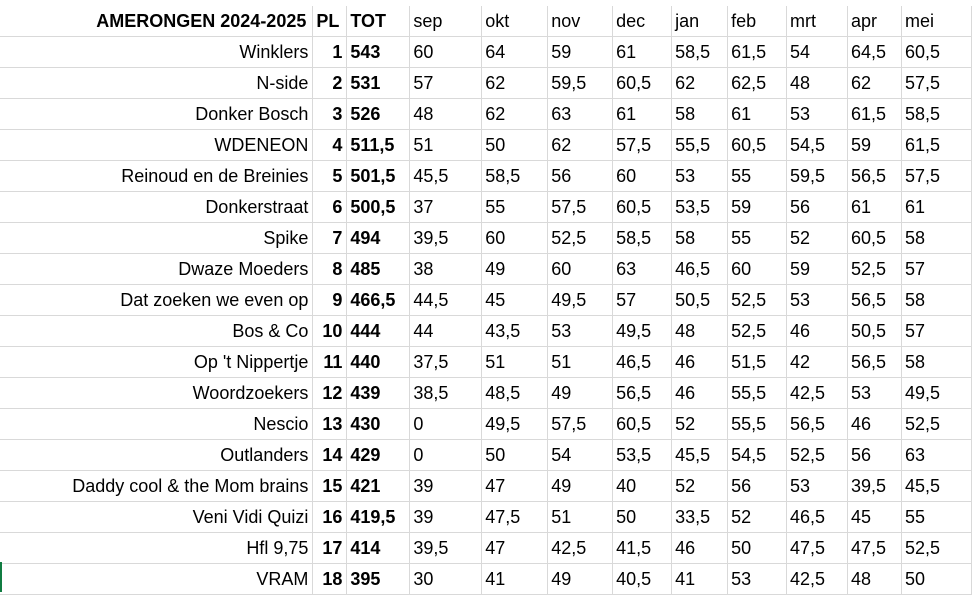 The image size is (972, 600). Describe the element at coordinates (642, 145) in the screenshot. I see `score-cell-dec: 57,5` at that location.